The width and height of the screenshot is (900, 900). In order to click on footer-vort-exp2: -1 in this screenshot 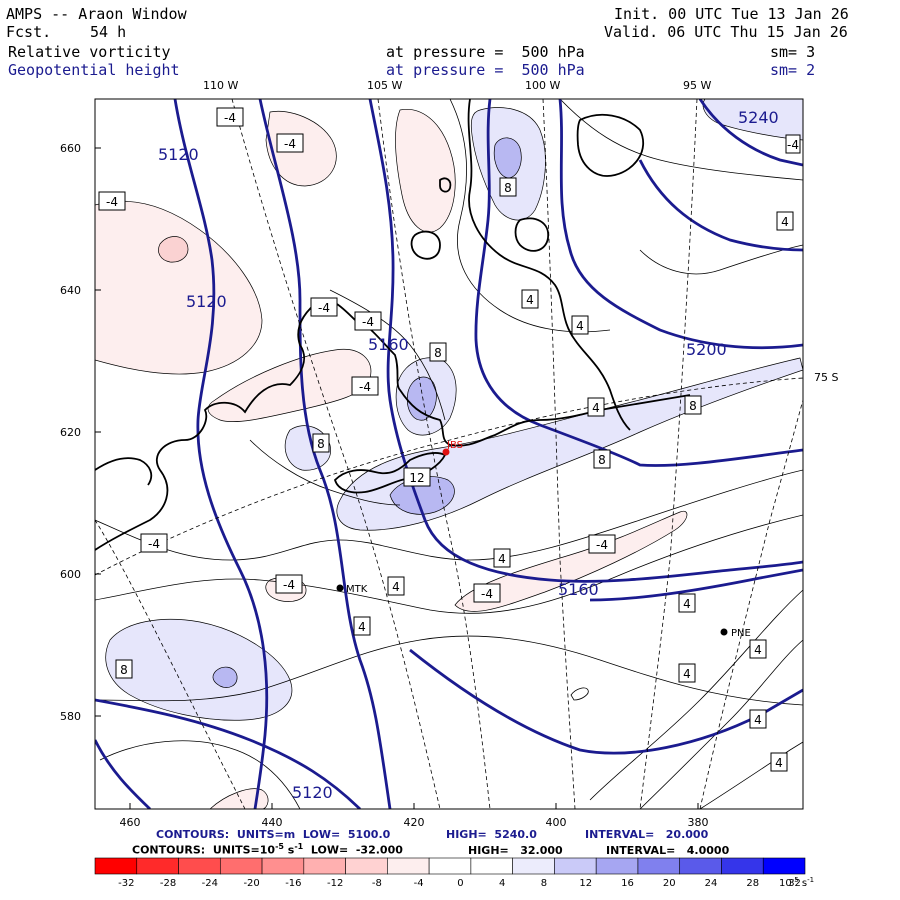, I will do `click(299, 846)`.